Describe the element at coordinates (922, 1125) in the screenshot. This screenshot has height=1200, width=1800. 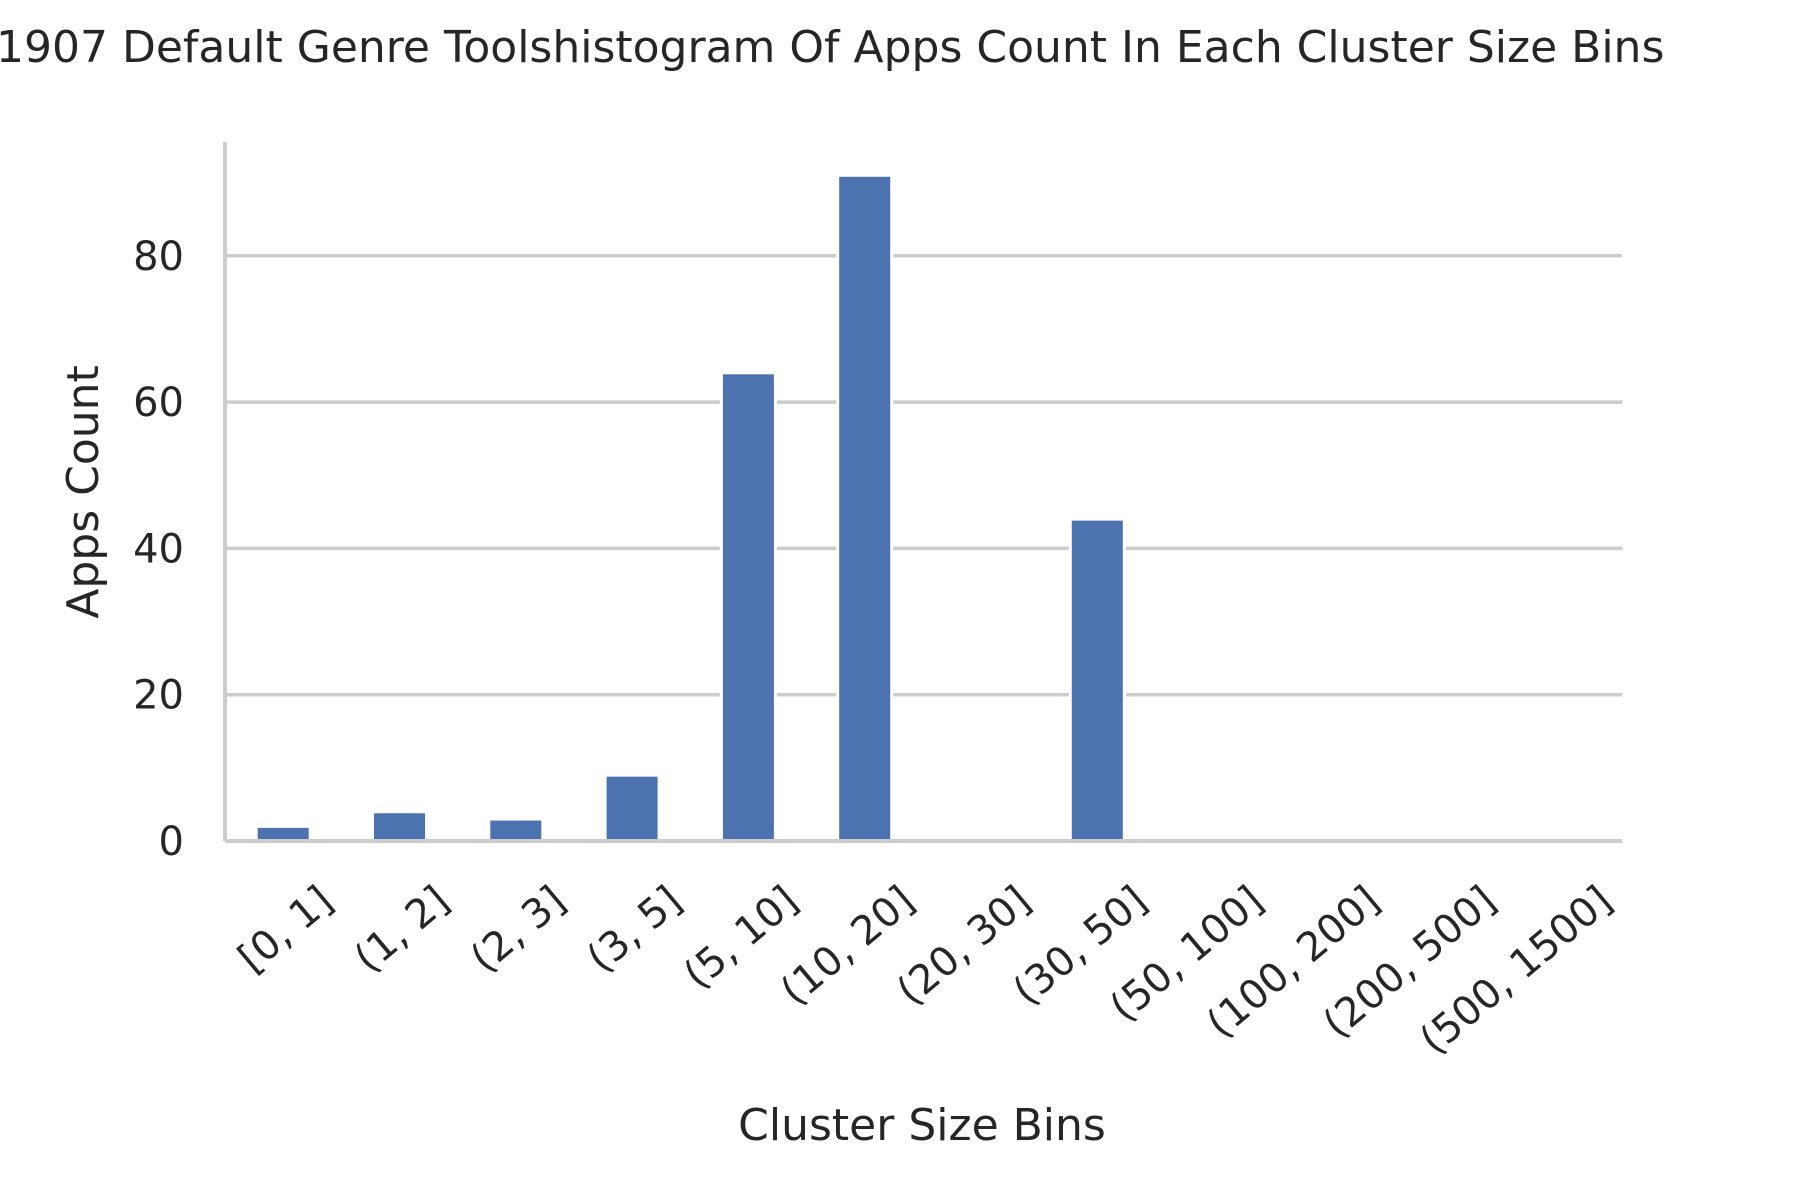
I see `x-axis-label: Cluster Size Bins` at that location.